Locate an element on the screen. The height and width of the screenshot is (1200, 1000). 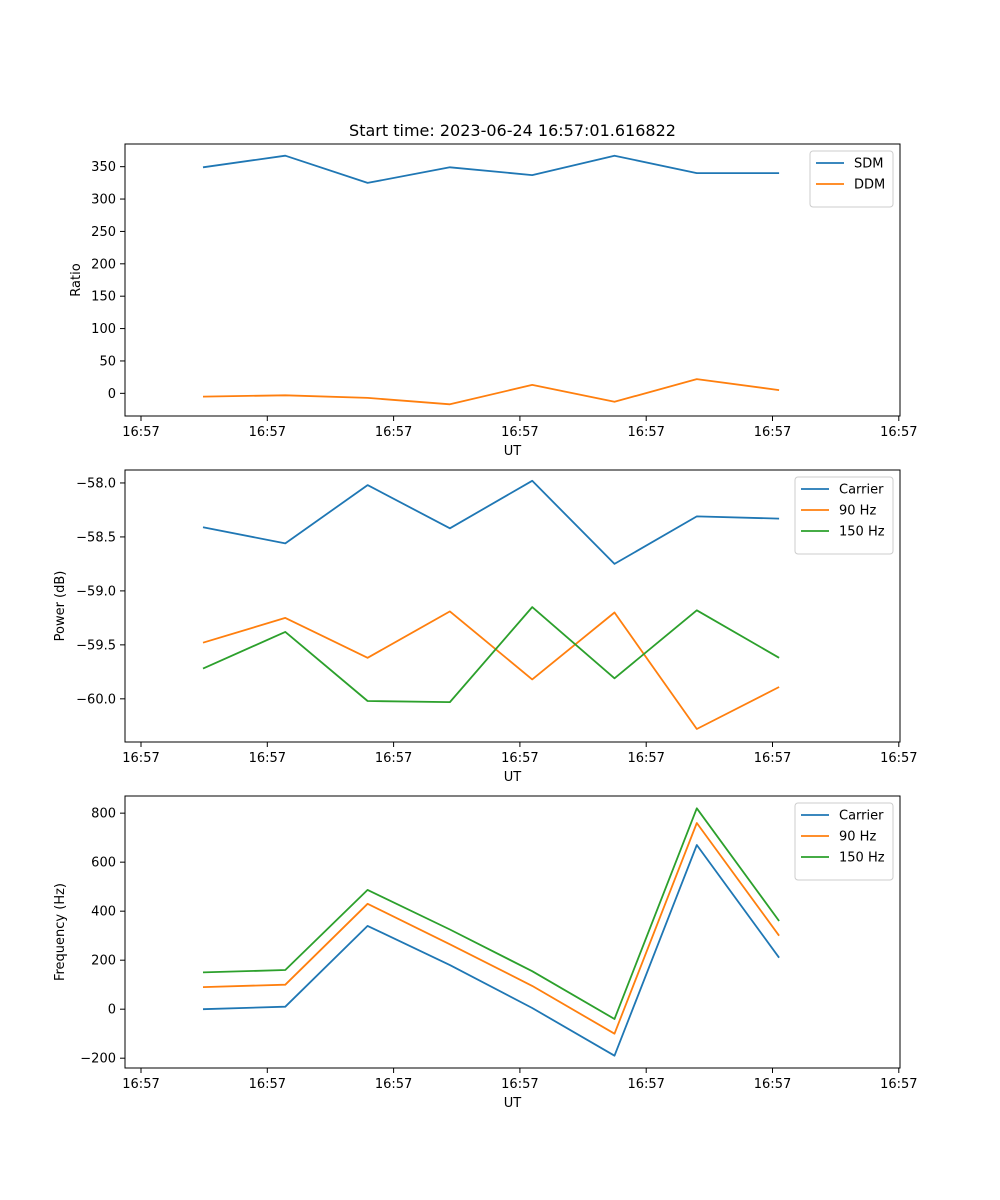
y-tick-label: 100 is located at coordinates (103, 329).